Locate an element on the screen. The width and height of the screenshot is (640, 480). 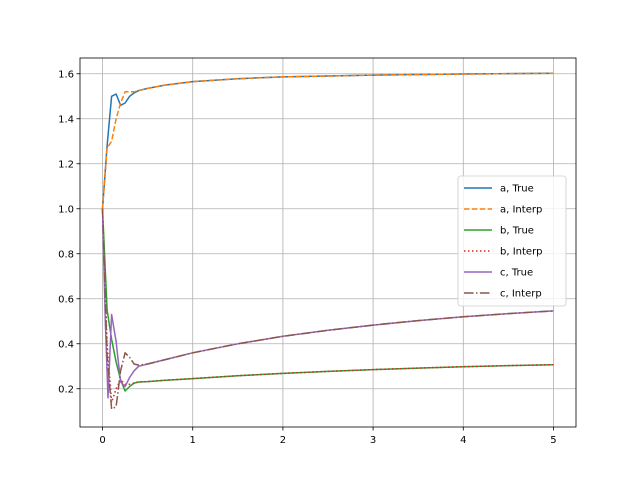
x-tick-label: 5 is located at coordinates (553, 440).